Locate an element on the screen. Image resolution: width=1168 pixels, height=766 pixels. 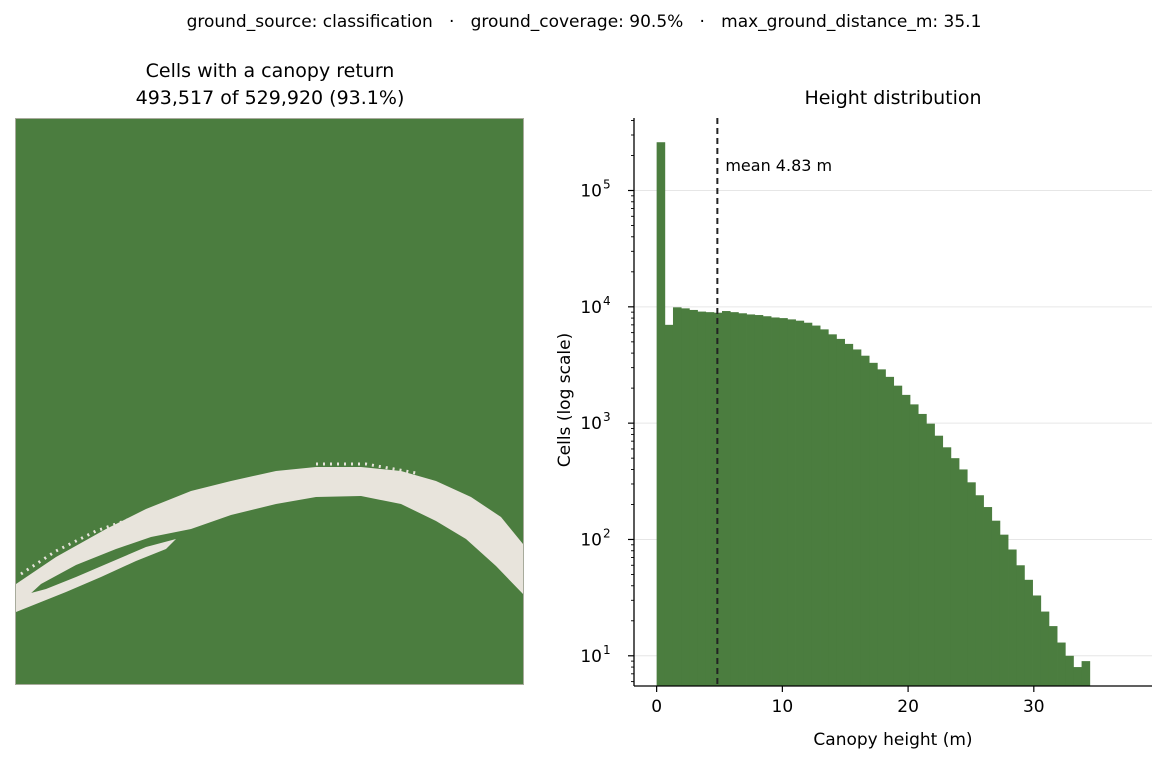
histogram-title: Height distribution is located at coordinates (893, 98).